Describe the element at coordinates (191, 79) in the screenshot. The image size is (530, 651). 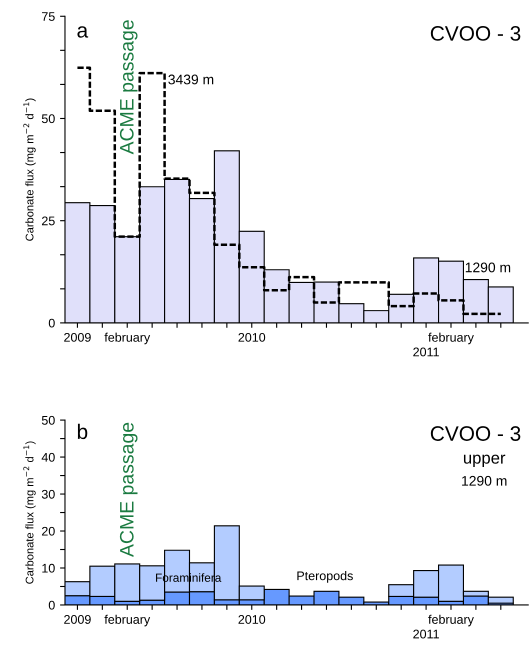
I see `annotation: 3439 m` at that location.